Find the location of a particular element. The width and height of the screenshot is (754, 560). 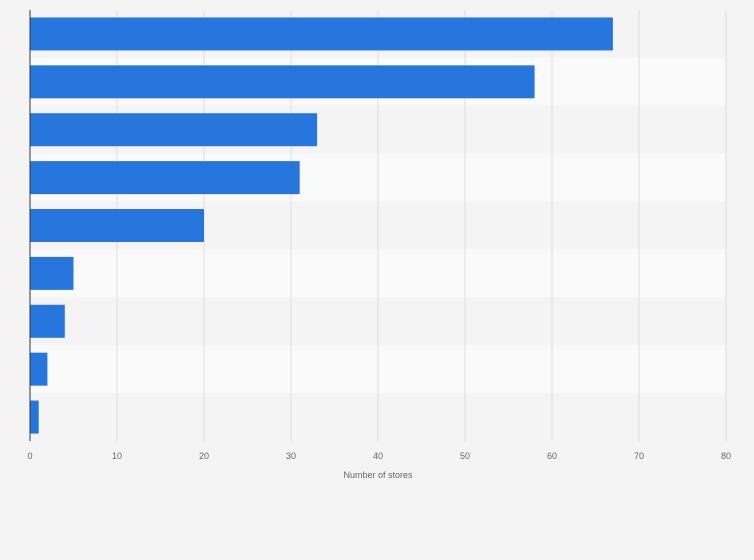

x-axis-title: Number of stores is located at coordinates (378, 475).